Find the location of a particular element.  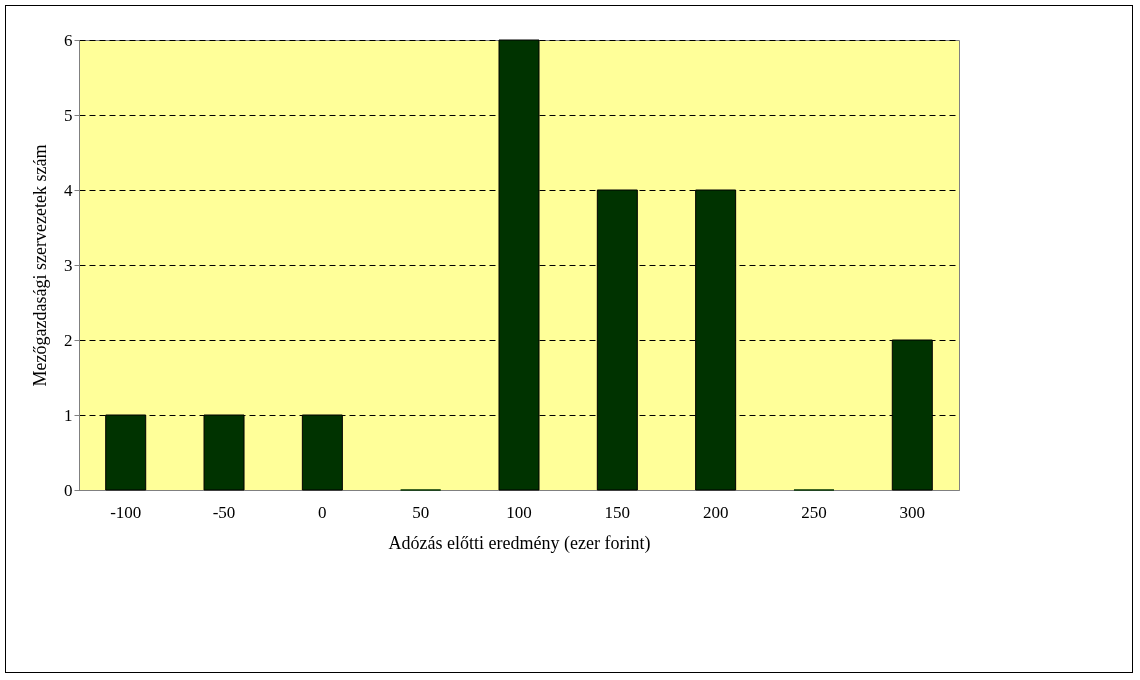

y-tick-label: 0 is located at coordinates (68, 490).